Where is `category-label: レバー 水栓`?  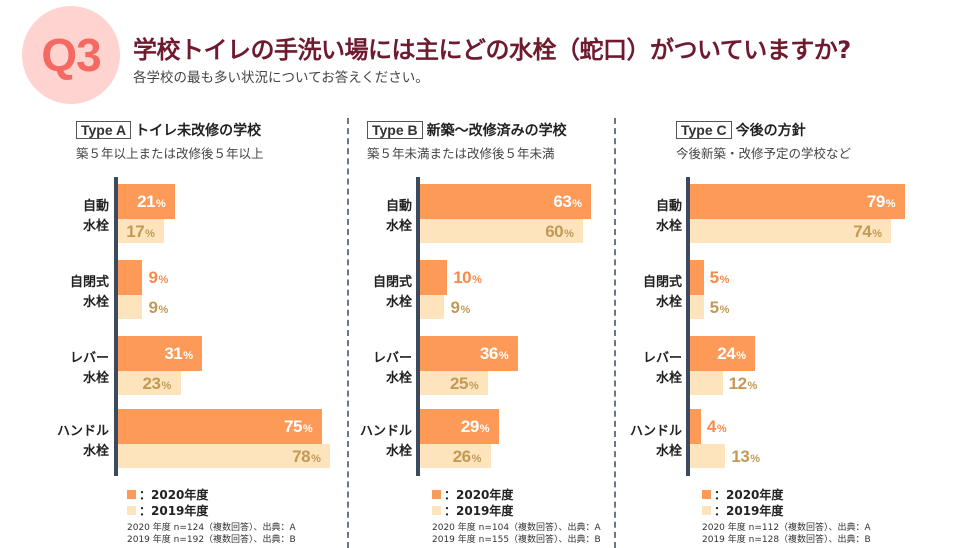 category-label: レバー 水栓 is located at coordinates (662, 369).